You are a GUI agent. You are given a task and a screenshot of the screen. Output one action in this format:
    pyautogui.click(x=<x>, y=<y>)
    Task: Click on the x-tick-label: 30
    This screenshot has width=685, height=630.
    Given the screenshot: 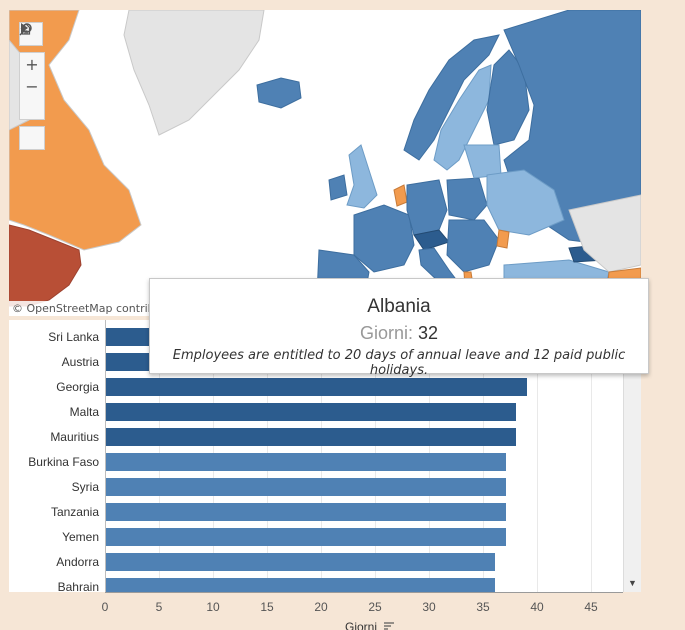 What is the action you would take?
    pyautogui.click(x=429, y=607)
    